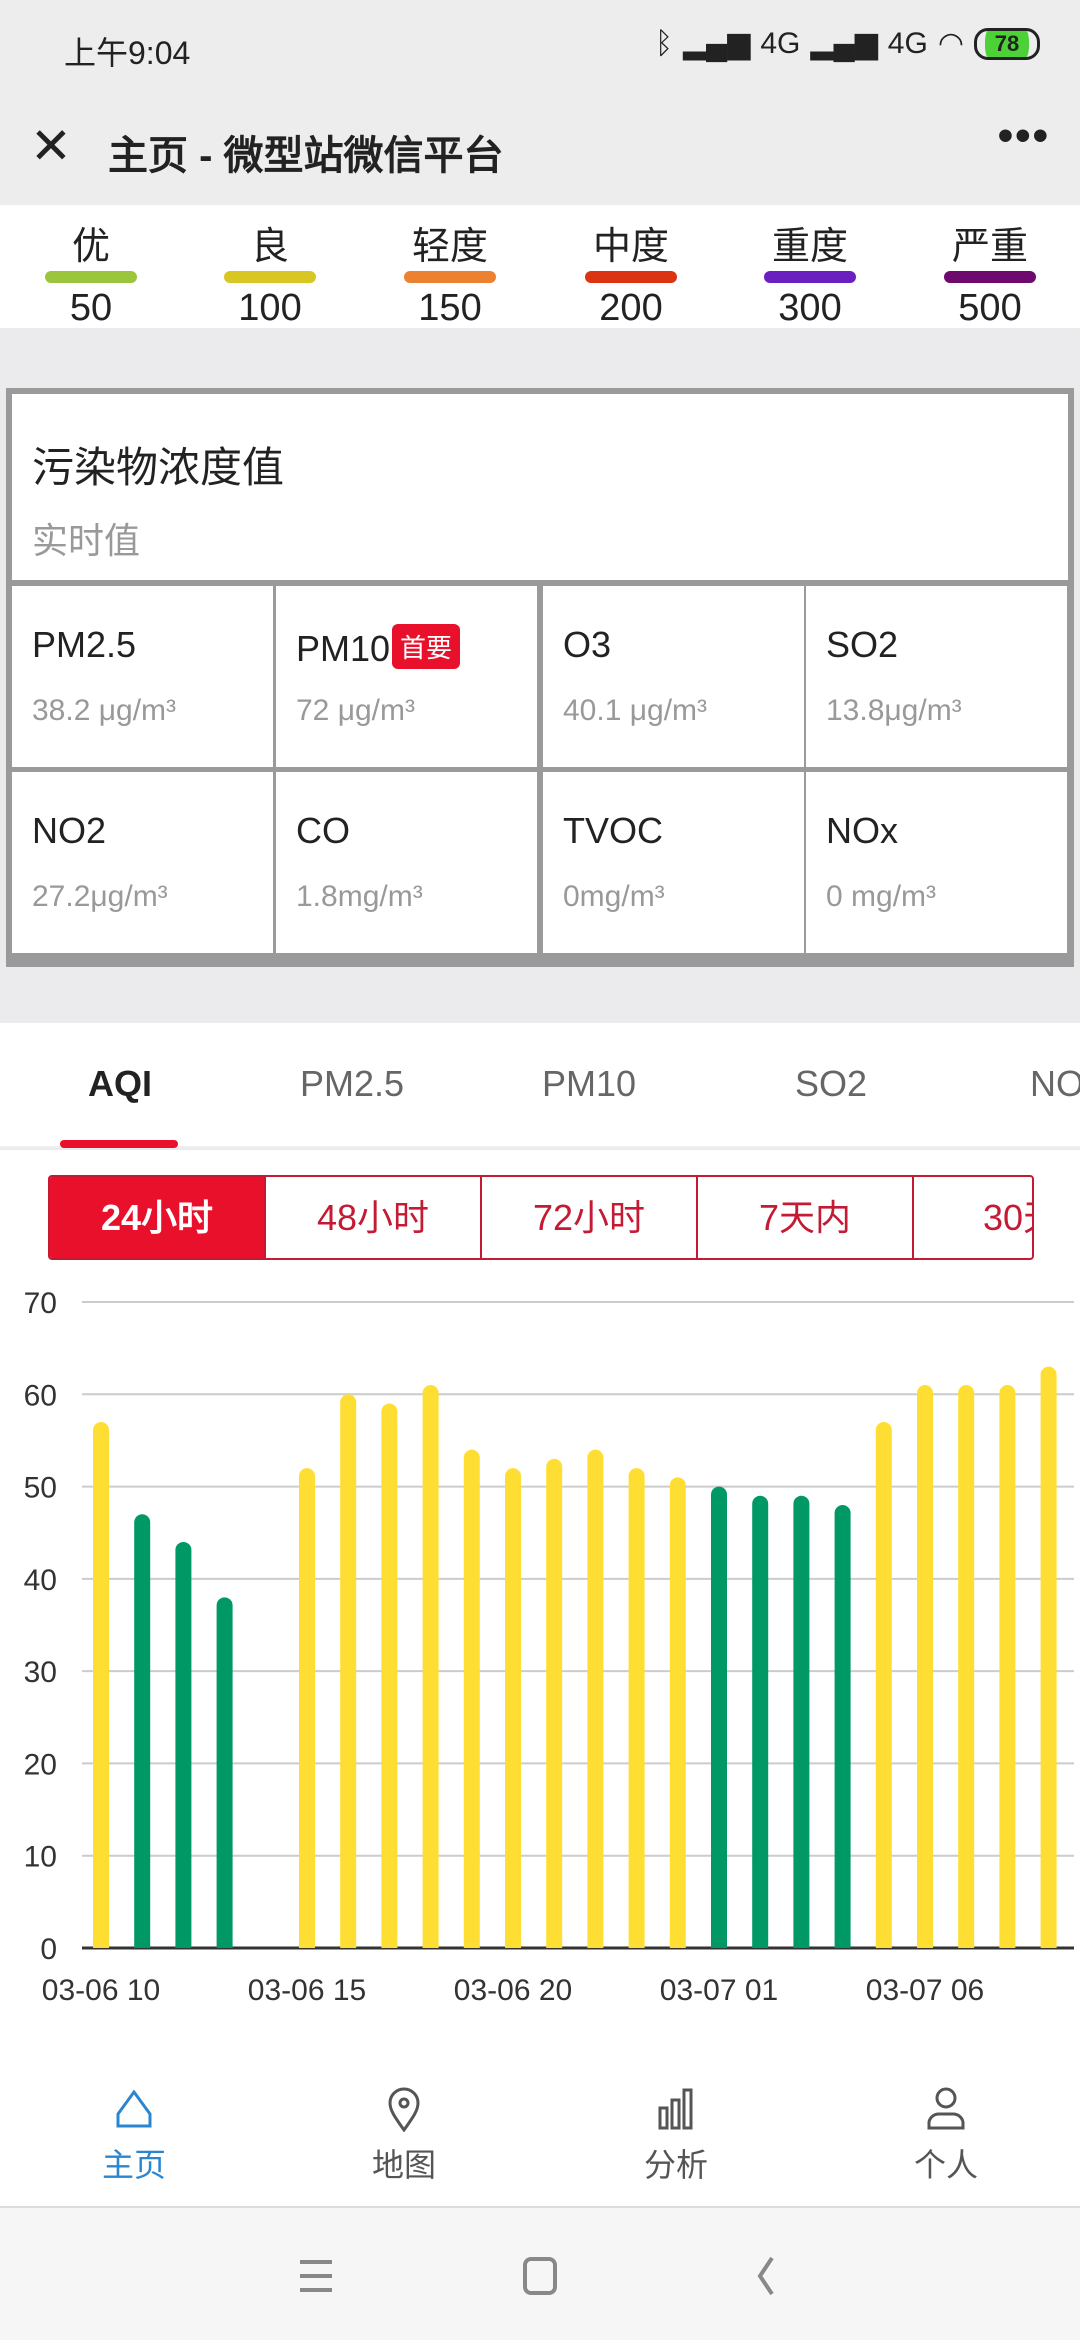 The height and width of the screenshot is (2340, 1080). I want to click on tab-no2: NO2, so click(1055, 1083).